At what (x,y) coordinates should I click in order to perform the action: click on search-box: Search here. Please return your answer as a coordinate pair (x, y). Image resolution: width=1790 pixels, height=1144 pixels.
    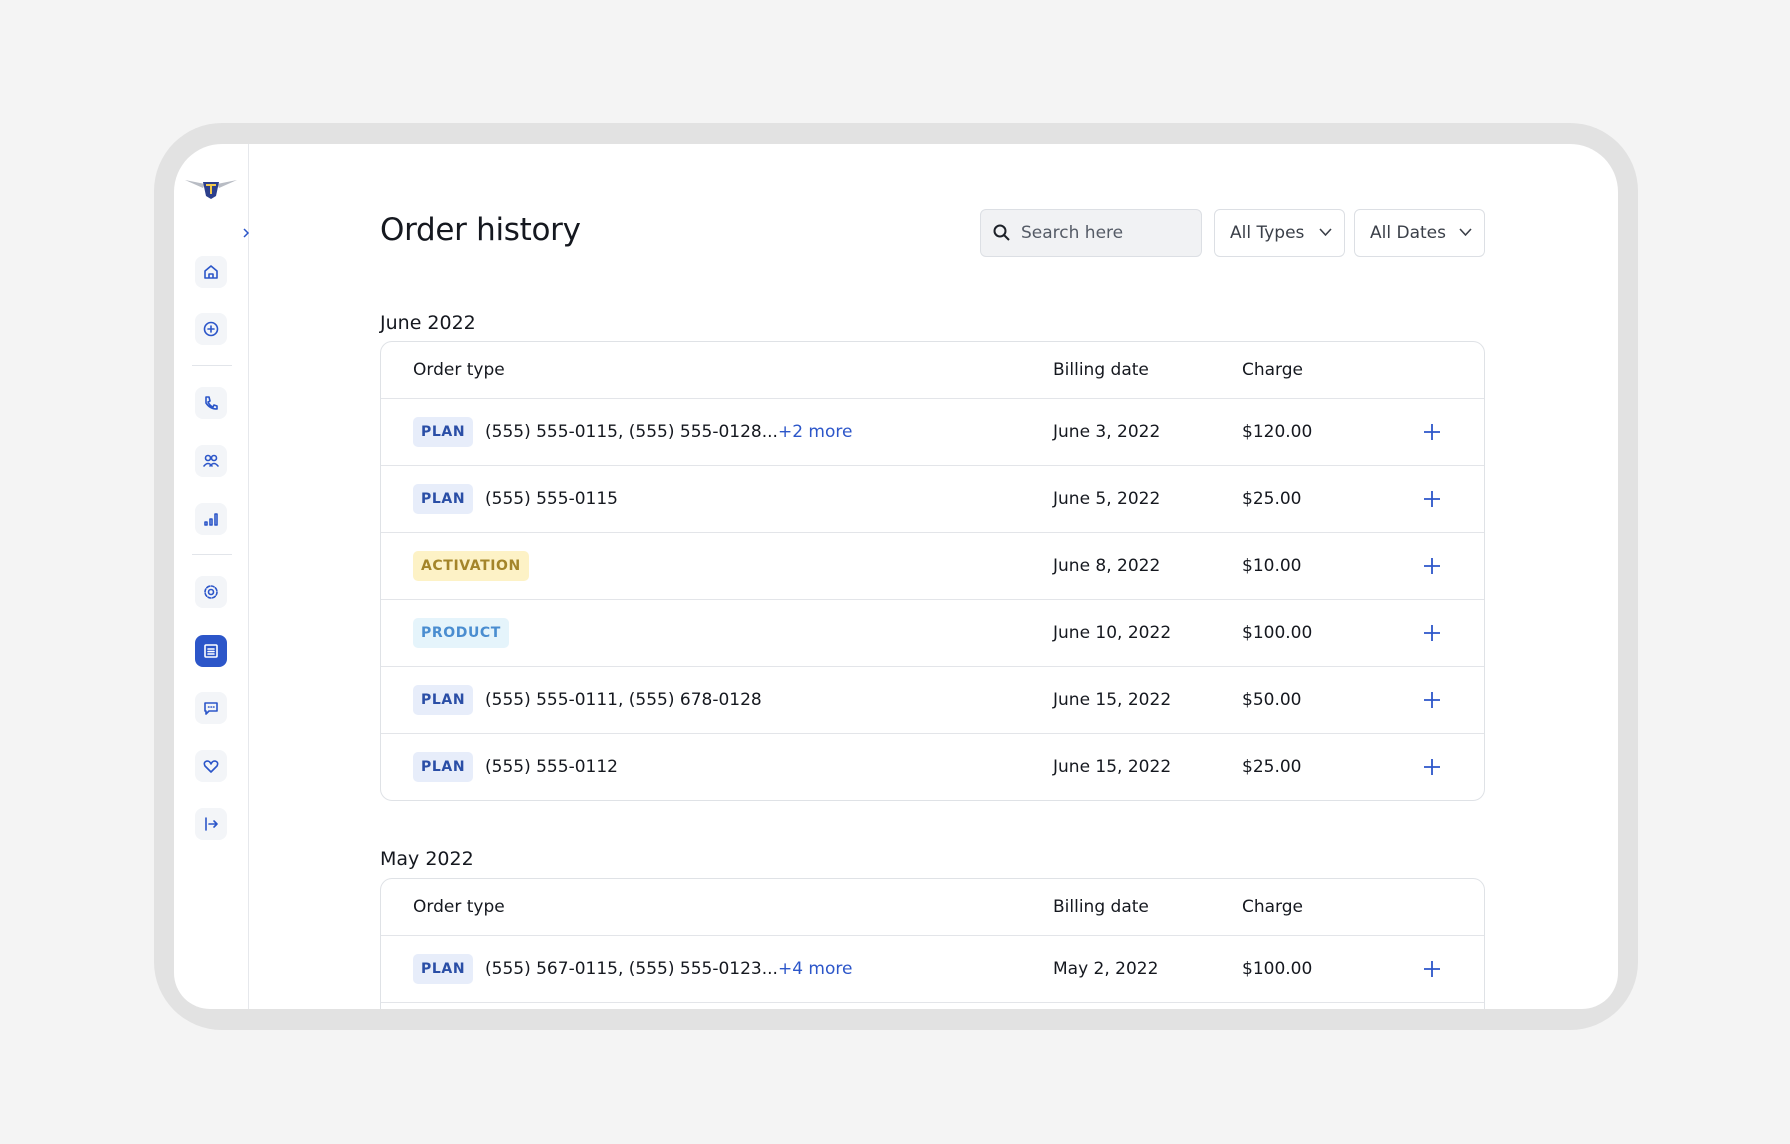
    Looking at the image, I should click on (1091, 233).